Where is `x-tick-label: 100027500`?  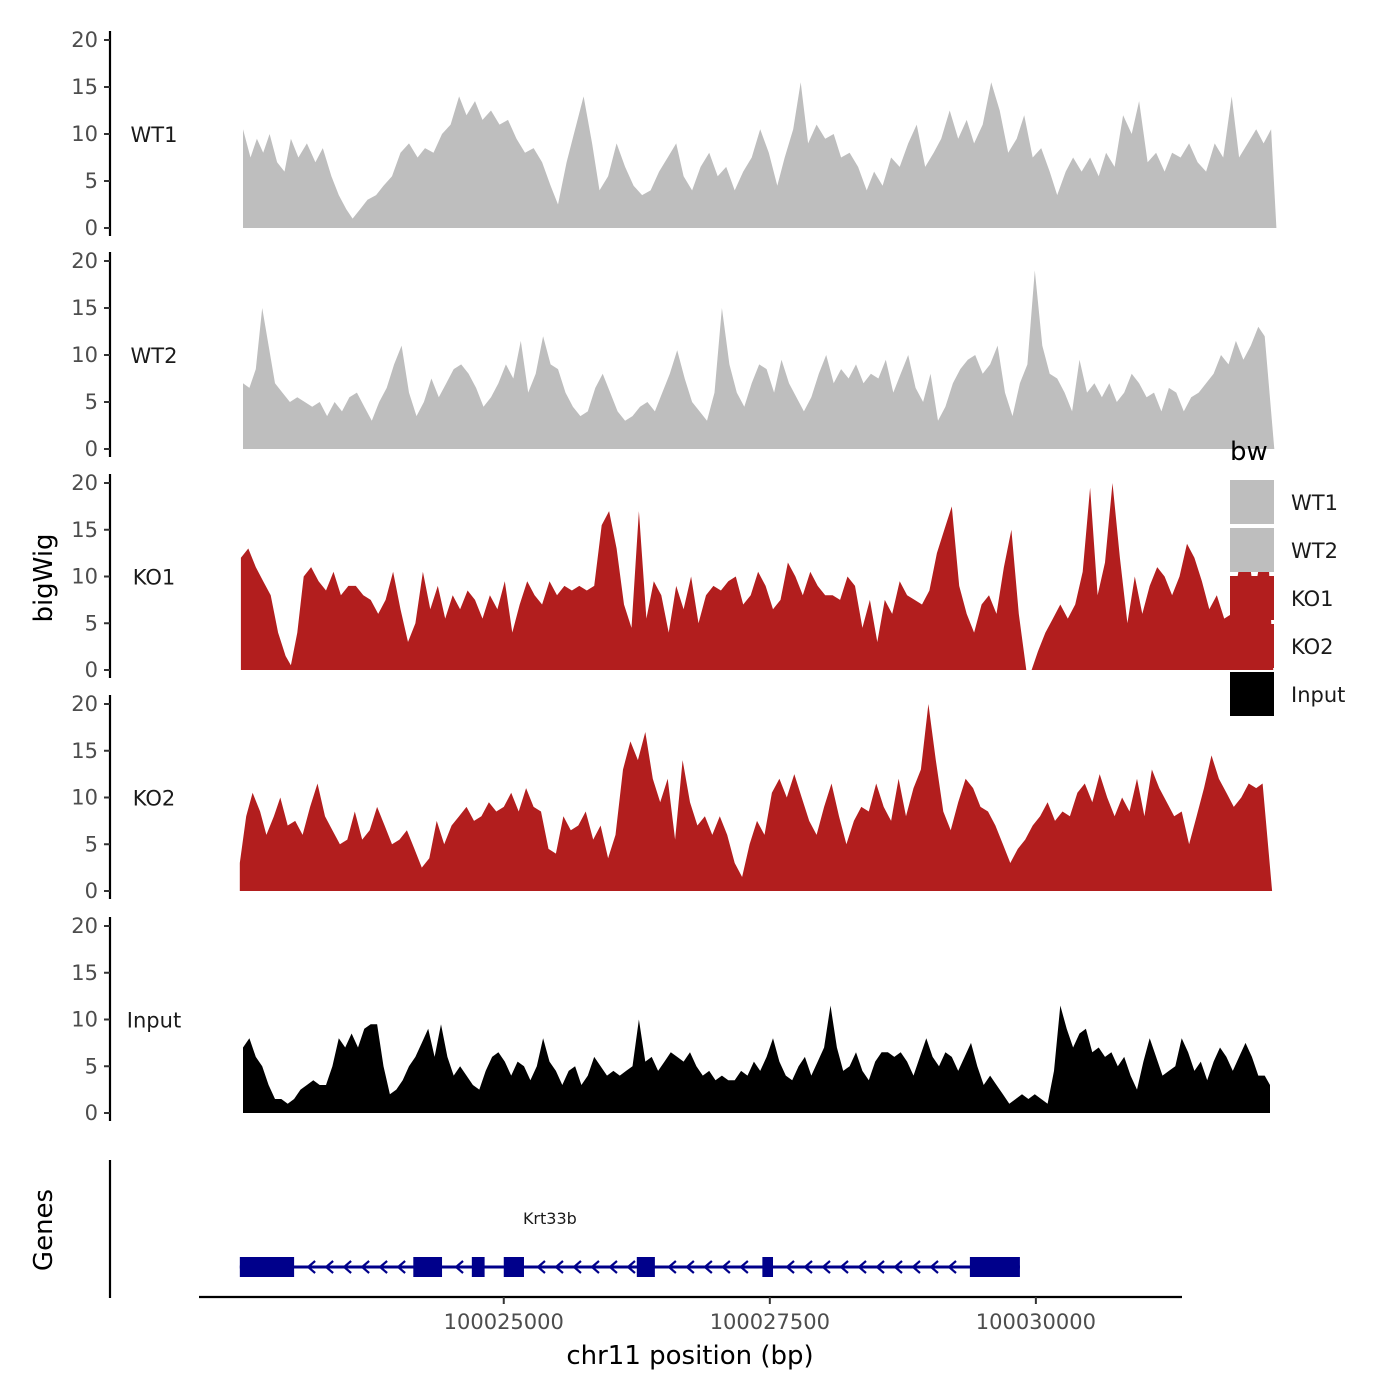
x-tick-label: 100027500 is located at coordinates (770, 1322).